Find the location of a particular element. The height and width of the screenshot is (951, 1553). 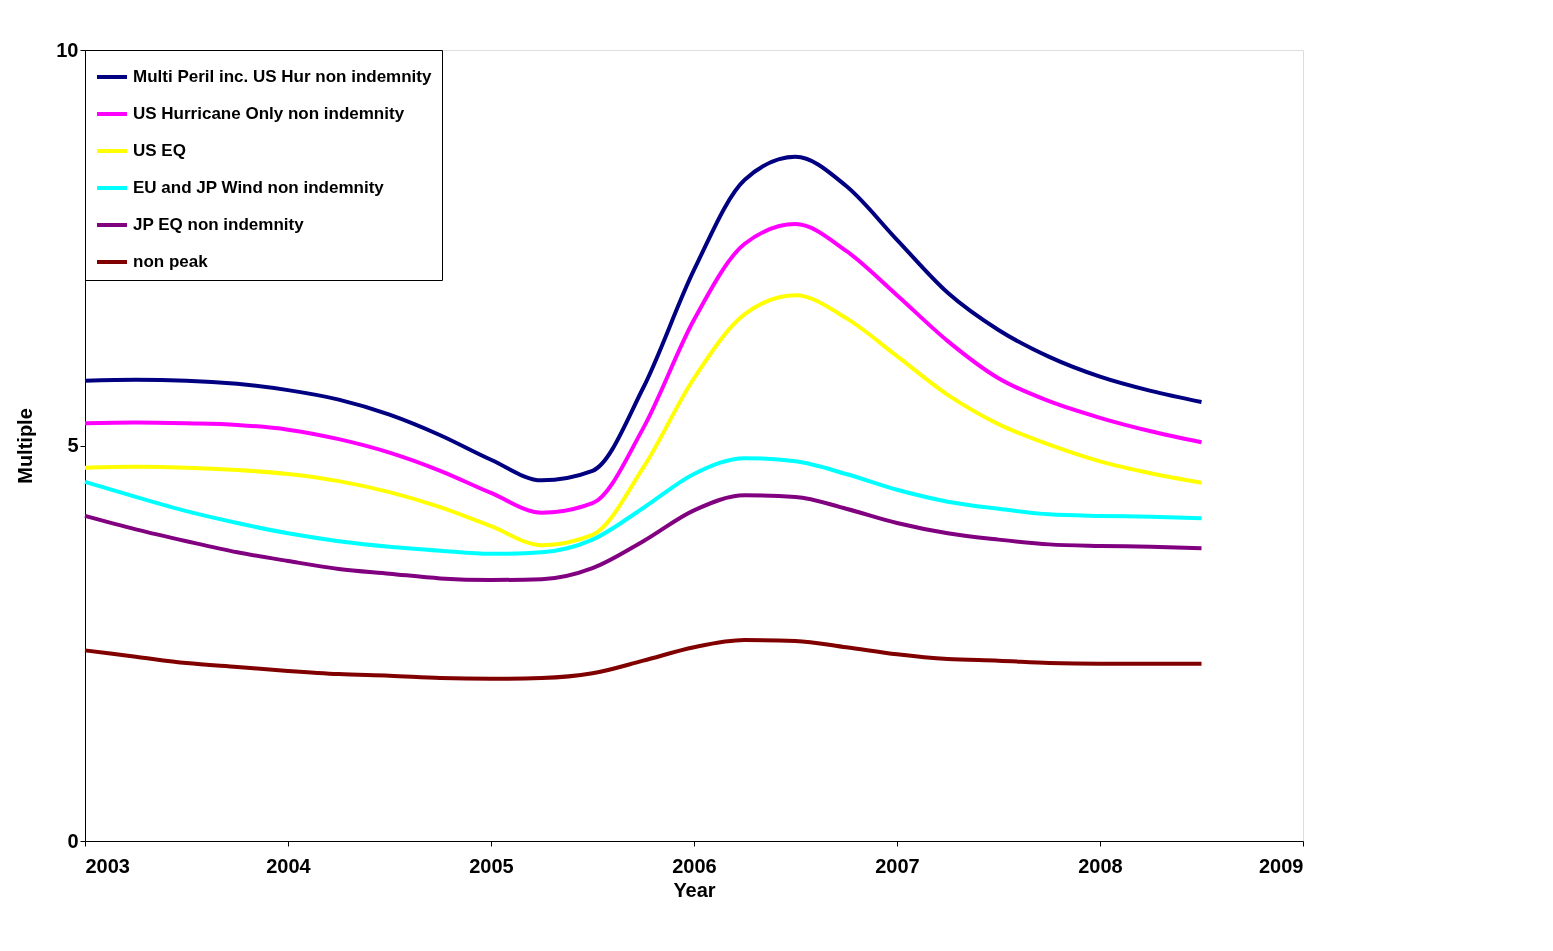

legend-label: non peak is located at coordinates (171, 261).